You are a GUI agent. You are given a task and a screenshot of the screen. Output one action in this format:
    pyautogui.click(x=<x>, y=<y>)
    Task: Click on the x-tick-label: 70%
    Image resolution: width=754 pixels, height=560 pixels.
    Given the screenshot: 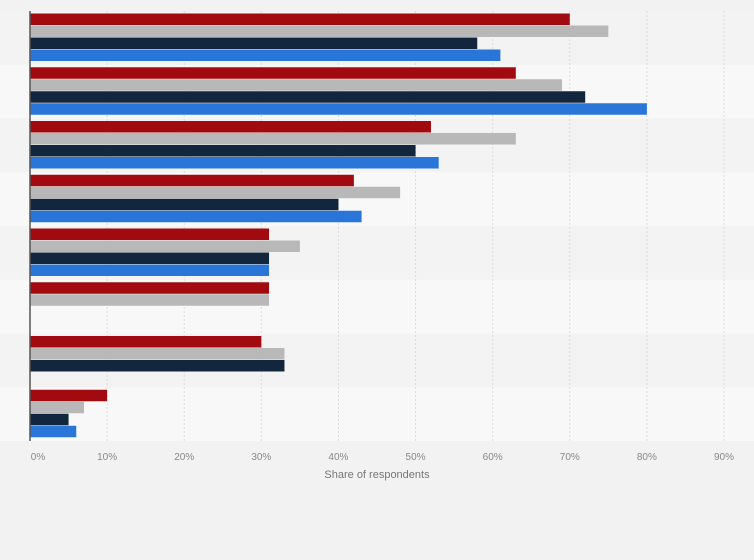 What is the action you would take?
    pyautogui.click(x=570, y=457)
    